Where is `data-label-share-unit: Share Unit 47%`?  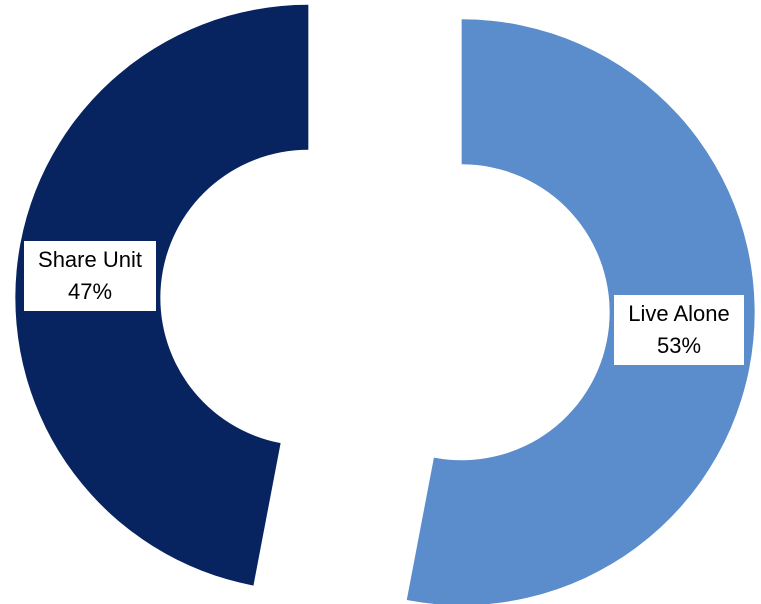
data-label-share-unit: Share Unit 47% is located at coordinates (90, 276).